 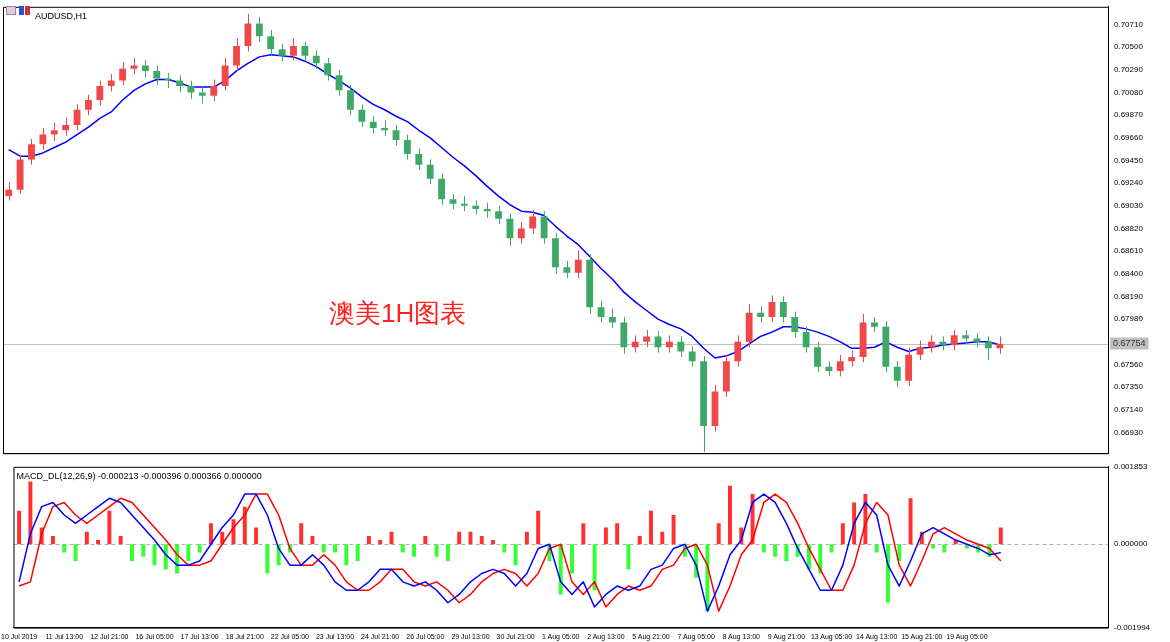 What do you see at coordinates (139, 476) in the screenshot?
I see `chart-title: MACD_DL(12,26,9) -0.000213 -0.000396 0.000366 0.000000` at bounding box center [139, 476].